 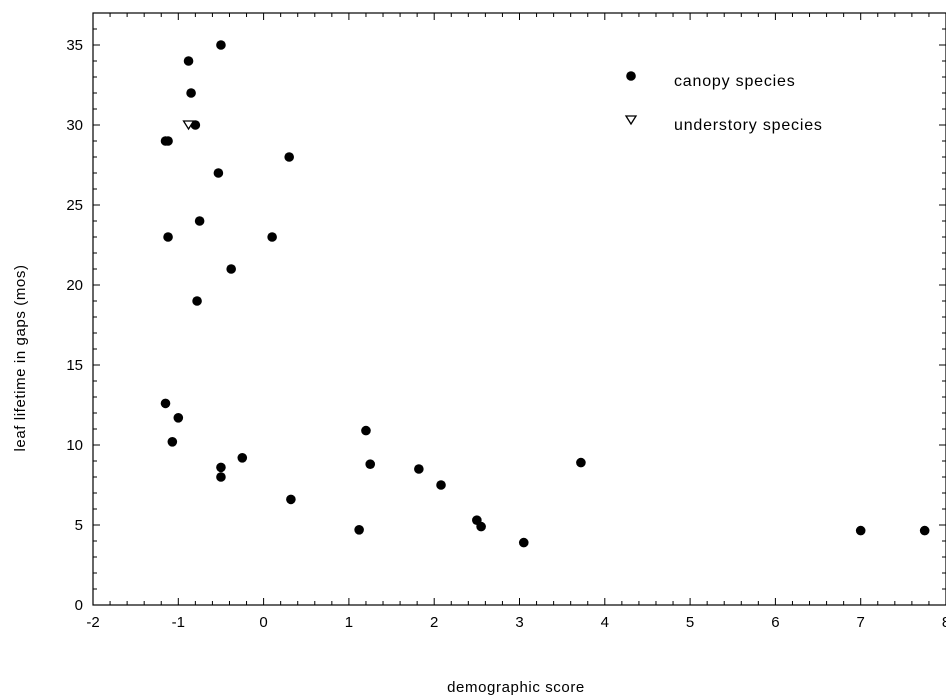 I want to click on x-tick-label: 1, so click(x=349, y=622).